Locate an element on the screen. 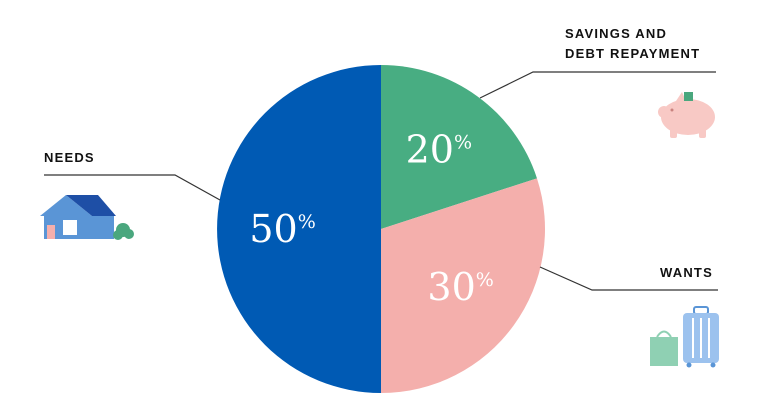 The width and height of the screenshot is (762, 409). house-icon is located at coordinates (87, 217).